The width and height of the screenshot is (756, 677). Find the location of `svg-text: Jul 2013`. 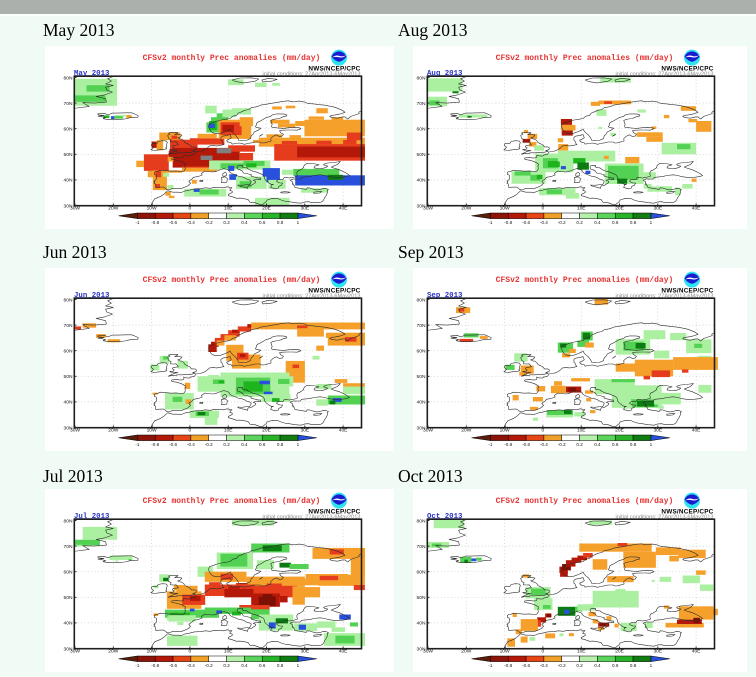

svg-text: Jul 2013 is located at coordinates (92, 517).